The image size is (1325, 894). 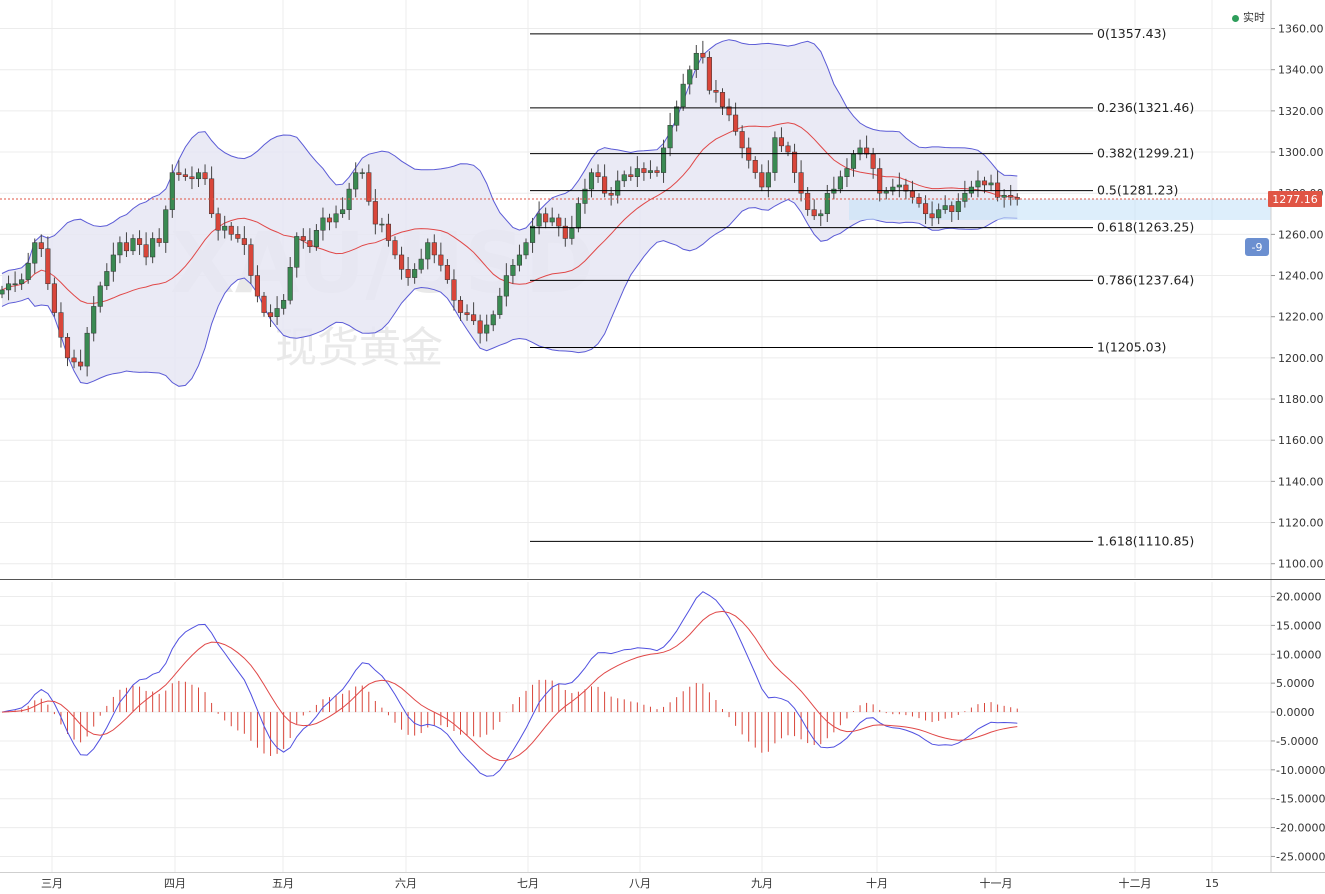 I want to click on fib-label: 0.5(1281.23), so click(x=1137, y=190).